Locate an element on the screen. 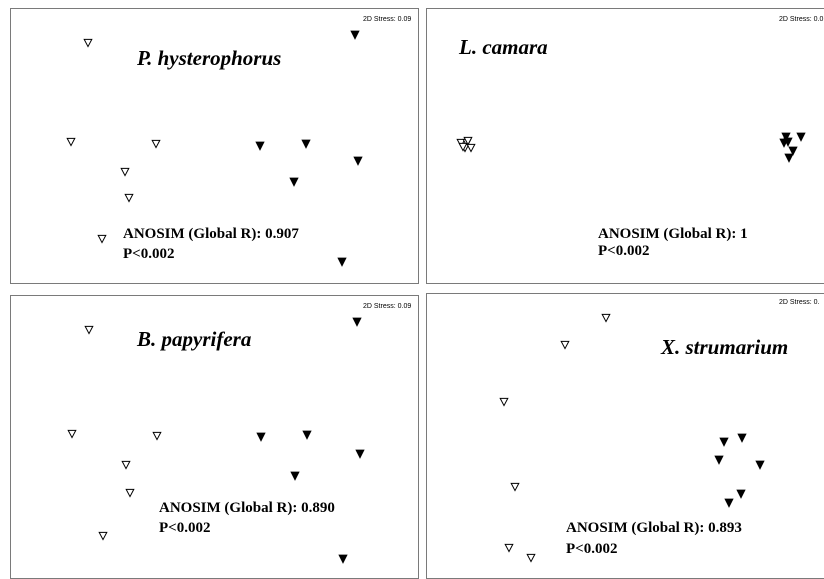  stress-label: 2D Stress: 0.0 is located at coordinates (801, 19).